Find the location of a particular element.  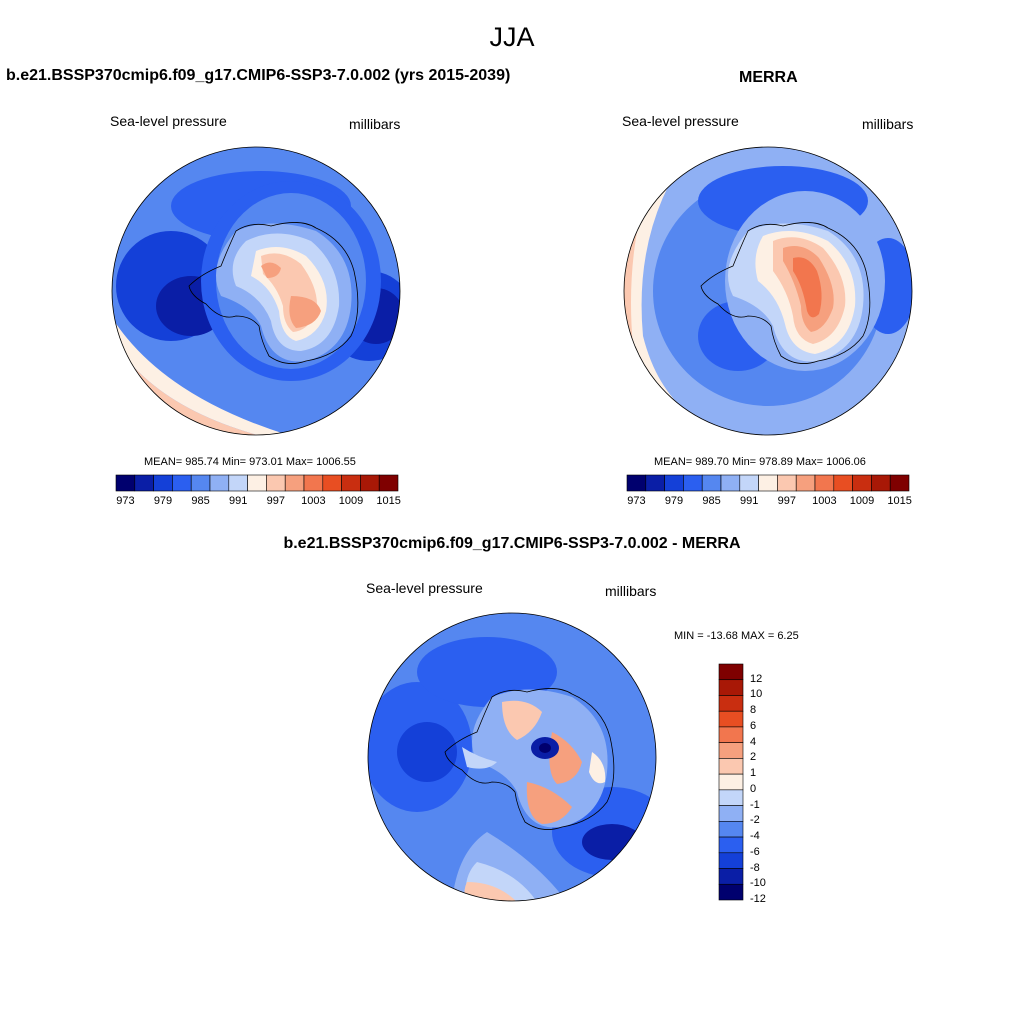

diff-colorbar-tick-label: 10 is located at coordinates (756, 694).